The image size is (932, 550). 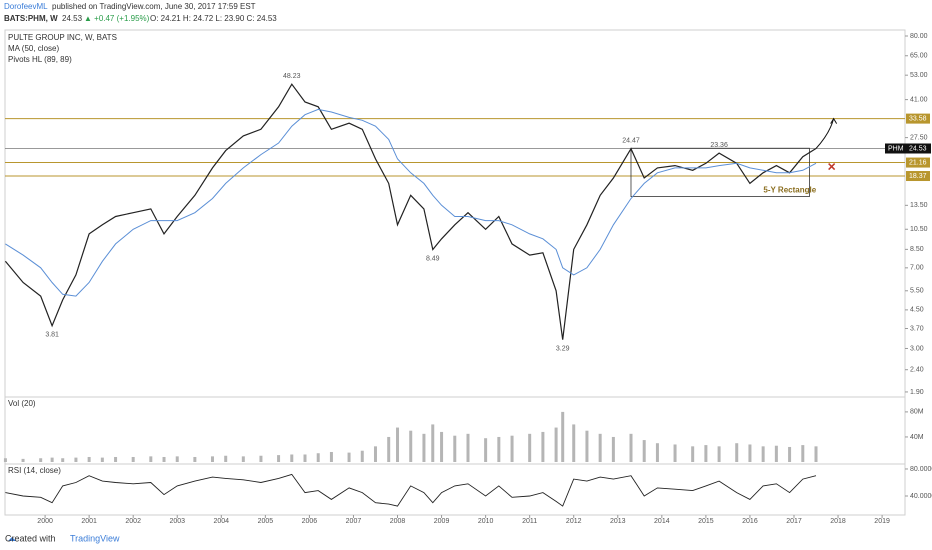 I want to click on y-tick-label: 1.90, so click(x=917, y=392).